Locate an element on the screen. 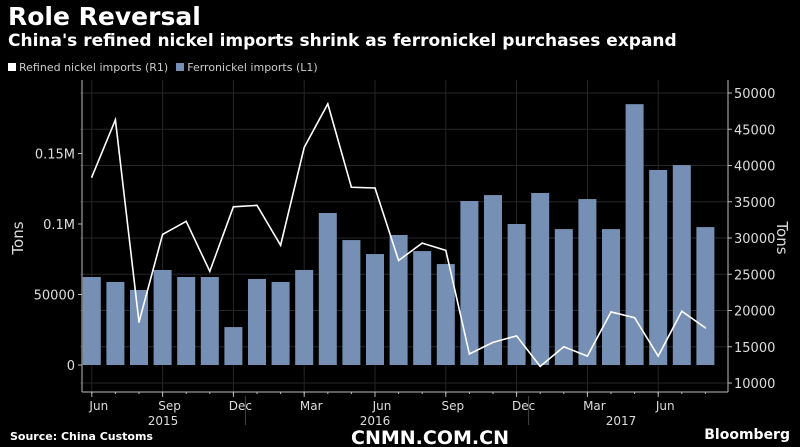  left-tick-label: 0 is located at coordinates (71, 366).